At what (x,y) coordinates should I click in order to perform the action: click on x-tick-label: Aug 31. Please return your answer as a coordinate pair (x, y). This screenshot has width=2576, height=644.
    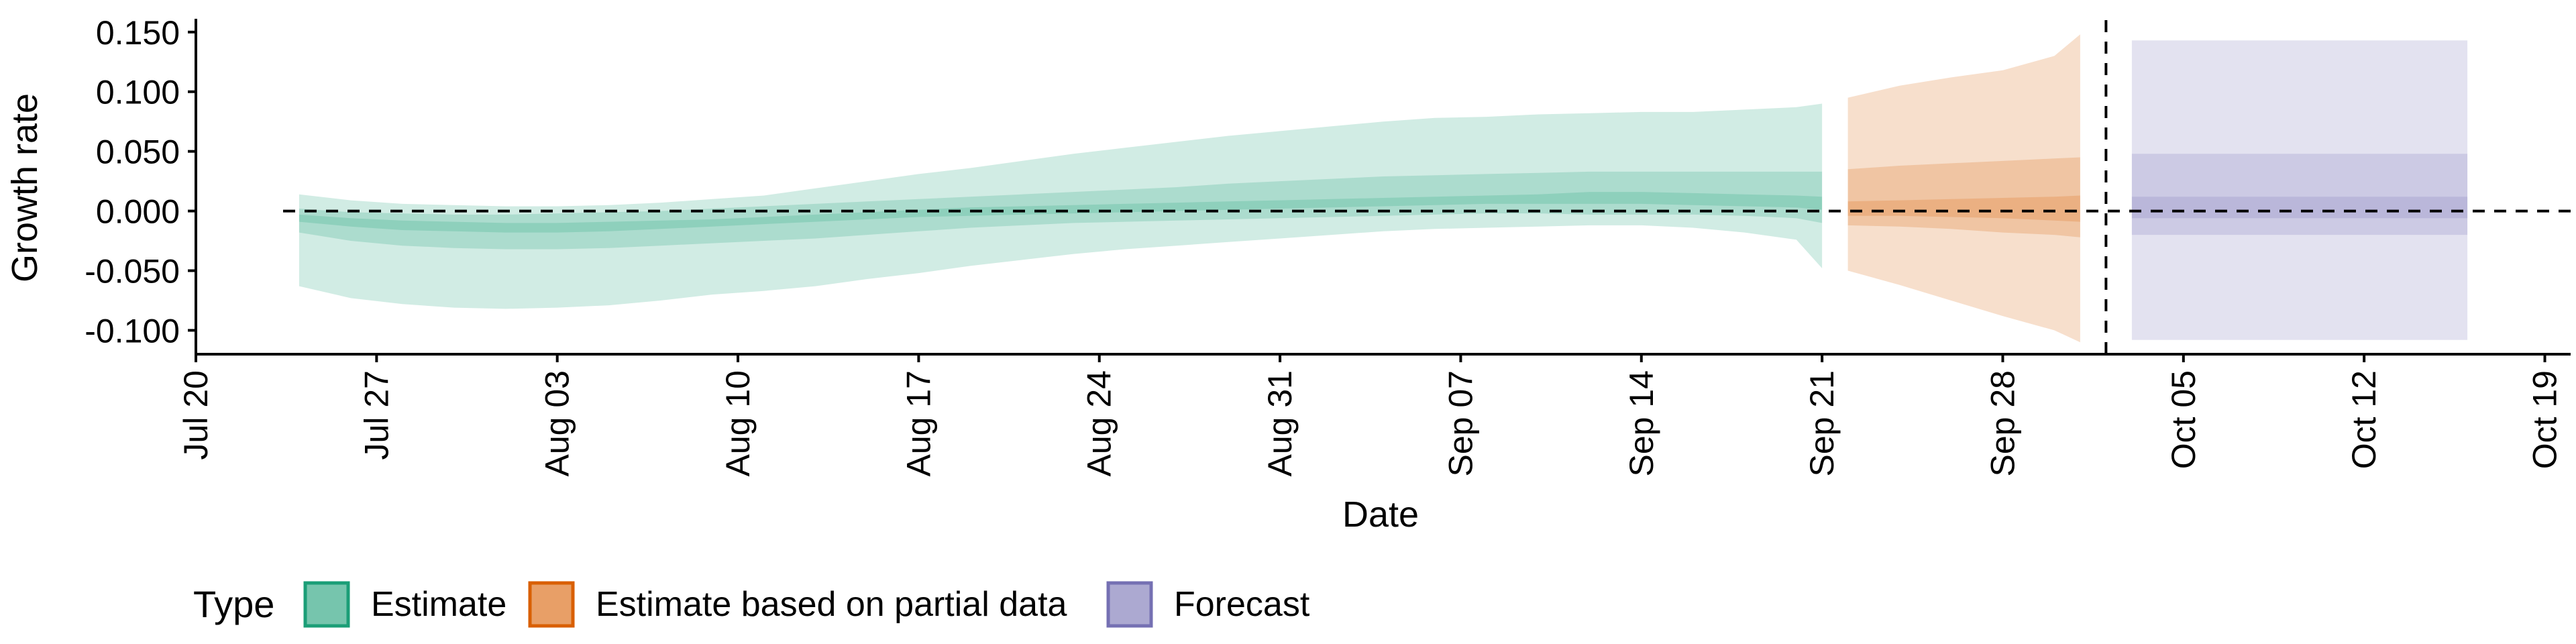
    Looking at the image, I should click on (1280, 423).